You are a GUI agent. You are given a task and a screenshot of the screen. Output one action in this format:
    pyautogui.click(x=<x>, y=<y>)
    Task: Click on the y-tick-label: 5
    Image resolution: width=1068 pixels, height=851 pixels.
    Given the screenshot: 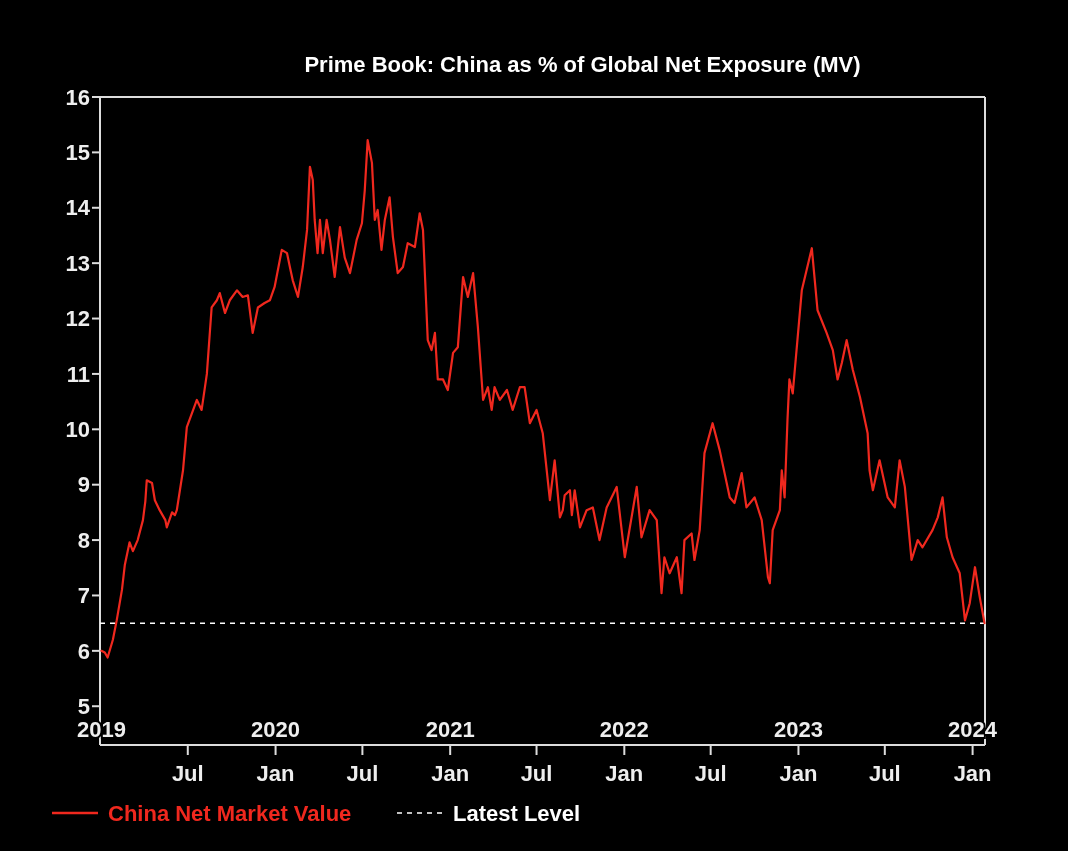 What is the action you would take?
    pyautogui.click(x=83, y=706)
    